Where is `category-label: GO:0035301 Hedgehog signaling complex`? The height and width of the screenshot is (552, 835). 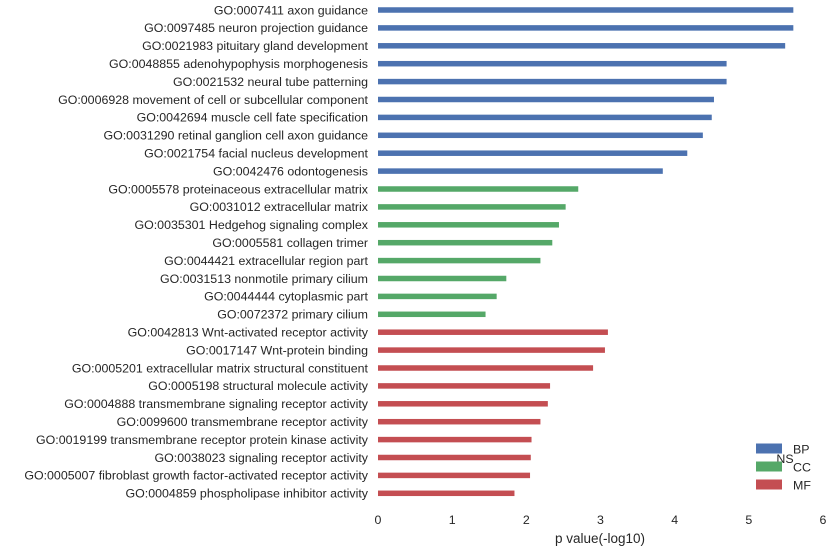 category-label: GO:0035301 Hedgehog signaling complex is located at coordinates (251, 225).